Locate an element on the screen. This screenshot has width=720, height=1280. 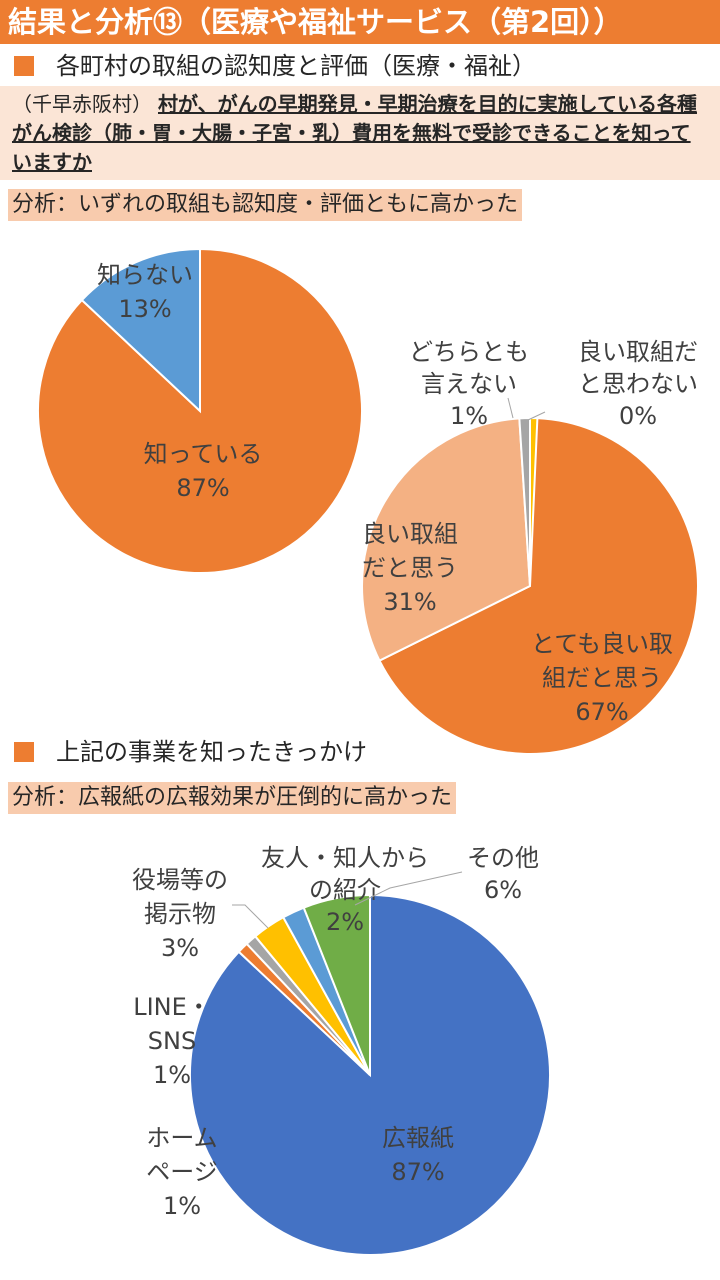
data-label-text: 組だと思う is located at coordinates (602, 678).